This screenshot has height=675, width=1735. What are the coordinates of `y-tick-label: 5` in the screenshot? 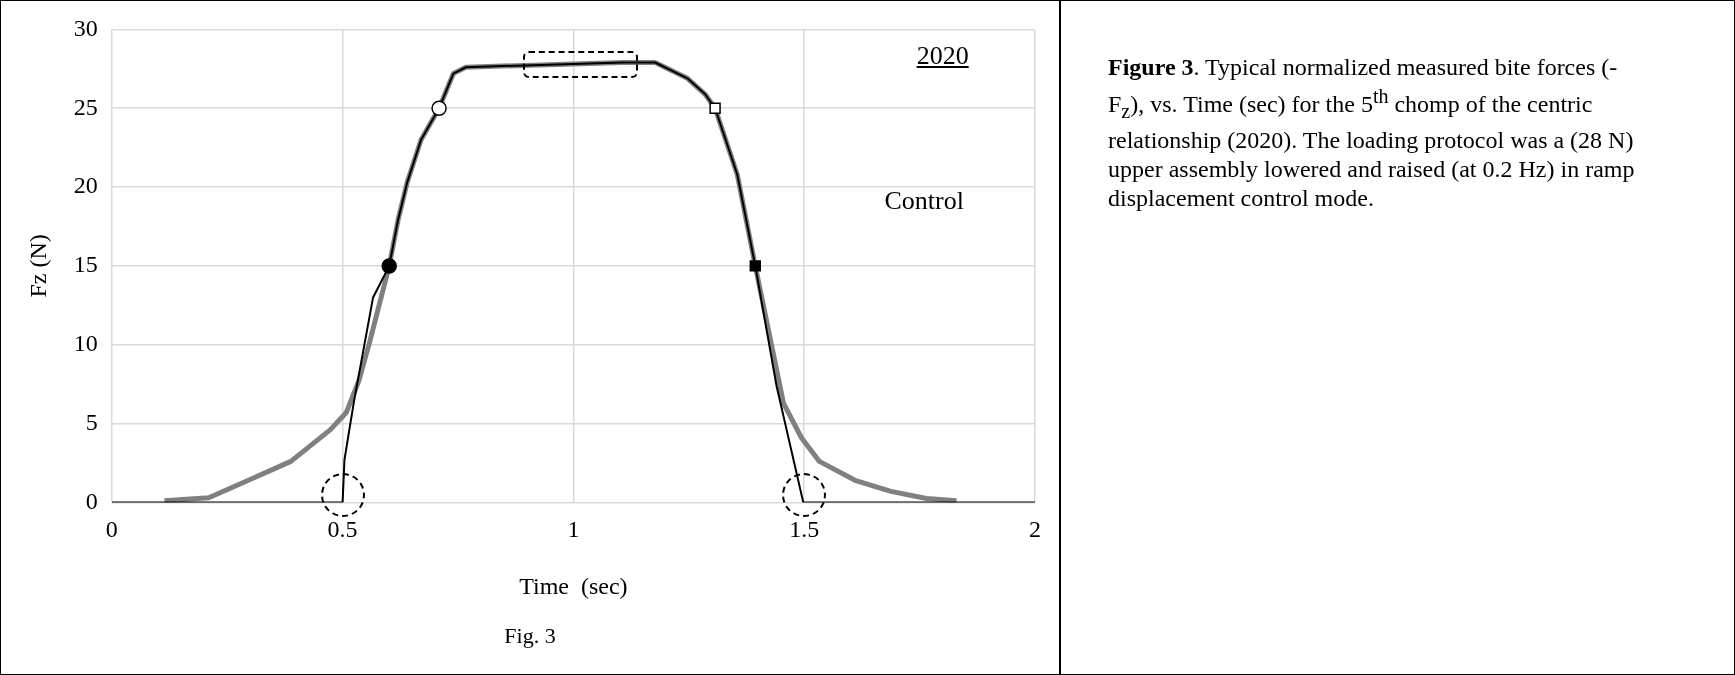 It's located at (91, 421).